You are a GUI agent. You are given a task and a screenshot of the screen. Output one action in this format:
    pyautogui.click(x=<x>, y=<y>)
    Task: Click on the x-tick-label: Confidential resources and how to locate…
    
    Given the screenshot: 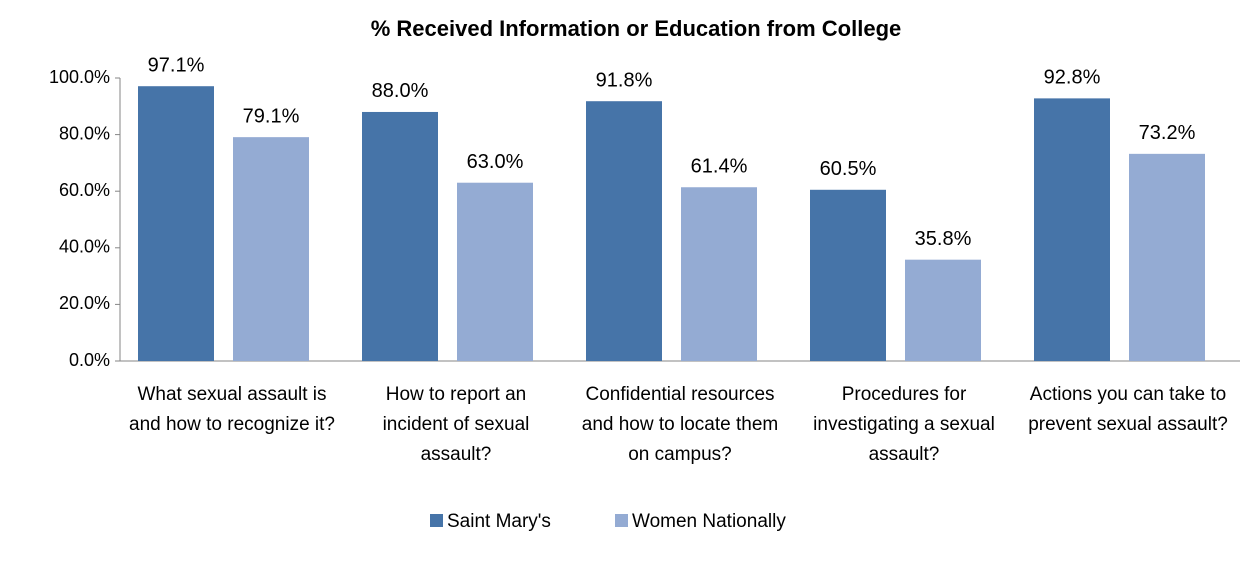 What is the action you would take?
    pyautogui.click(x=680, y=424)
    